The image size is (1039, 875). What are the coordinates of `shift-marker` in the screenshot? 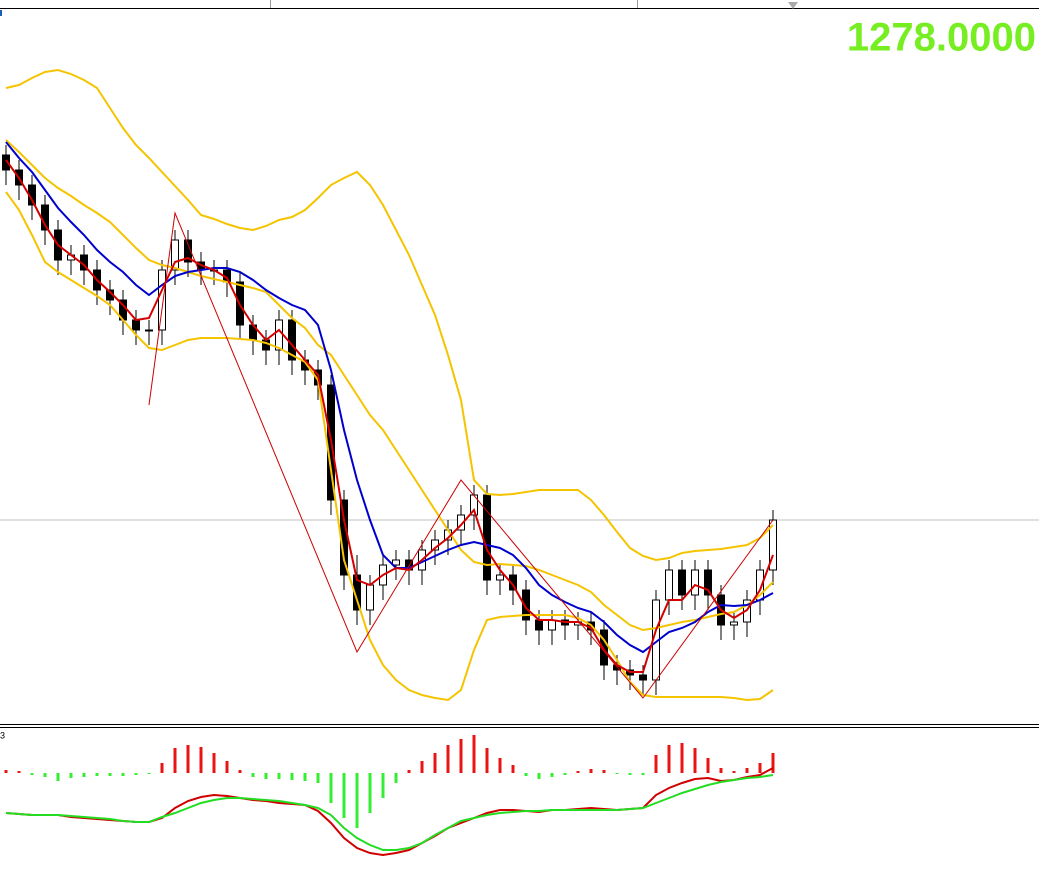 It's located at (793, 5).